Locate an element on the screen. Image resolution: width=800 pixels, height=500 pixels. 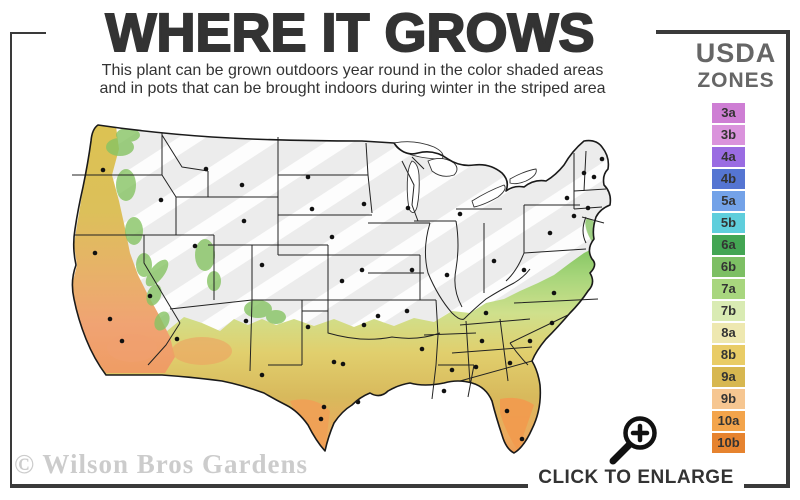
legend-zone-9a: 9a is located at coordinates (728, 377).